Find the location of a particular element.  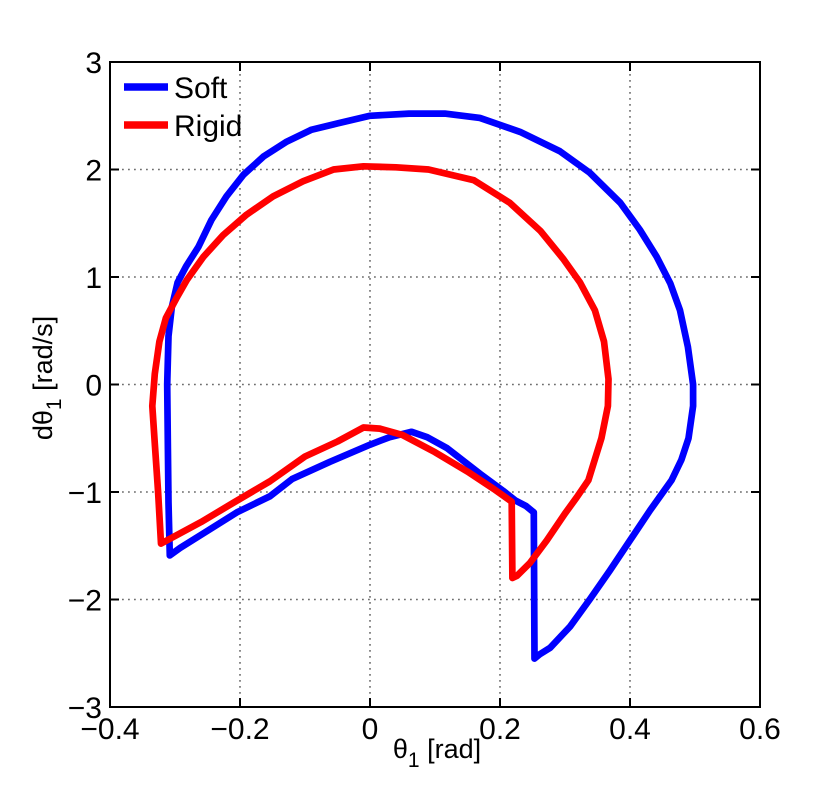

x-tick-label: 0.4 is located at coordinates (630, 729).